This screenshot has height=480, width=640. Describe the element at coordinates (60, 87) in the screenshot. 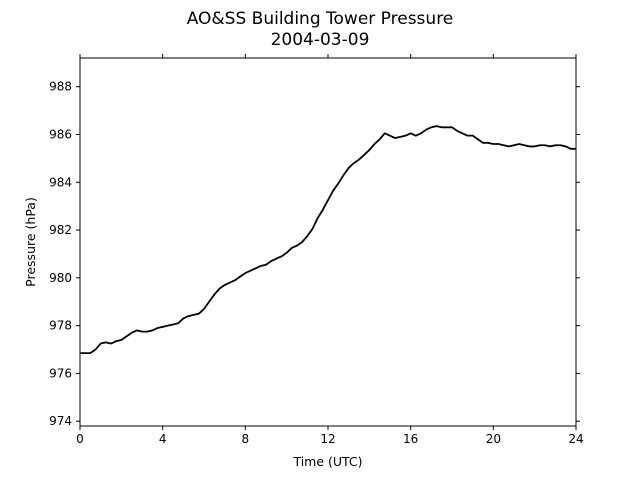

I see `y-tick-label: 988` at that location.